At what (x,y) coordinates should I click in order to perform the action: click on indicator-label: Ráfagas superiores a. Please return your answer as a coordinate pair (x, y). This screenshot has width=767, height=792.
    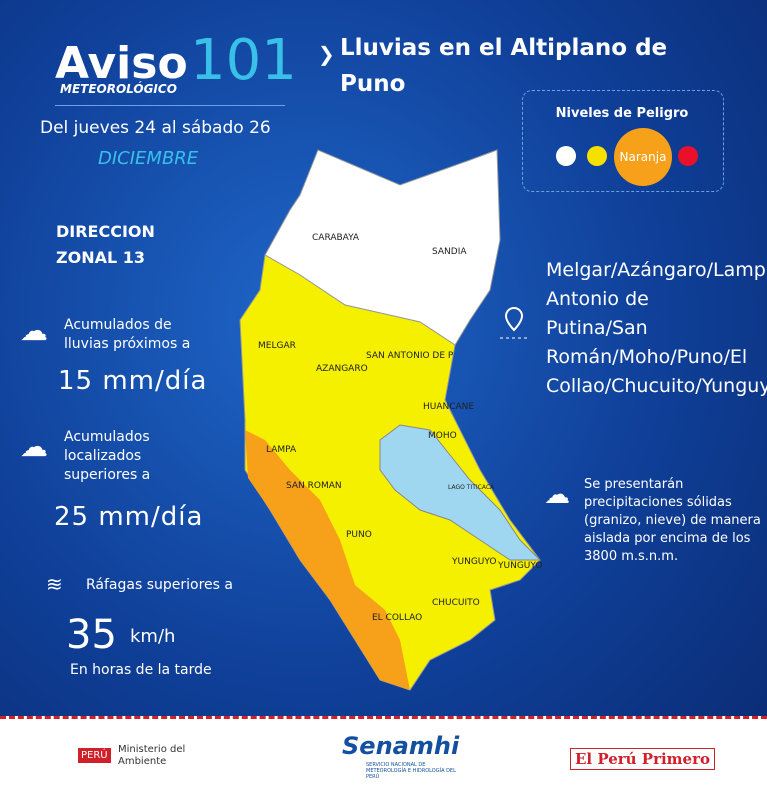
    Looking at the image, I should click on (159, 585).